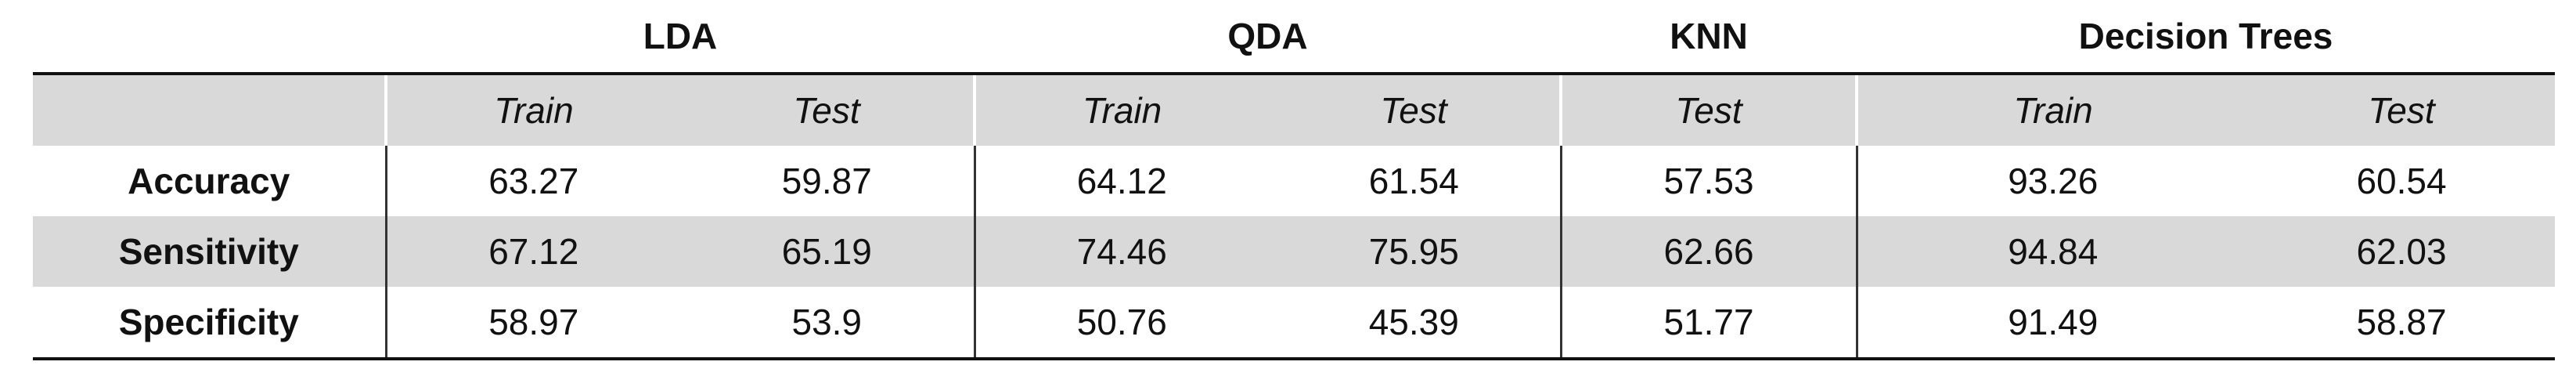 Image resolution: width=2576 pixels, height=387 pixels. Describe the element at coordinates (532, 323) in the screenshot. I see `value-cell: 58.97` at that location.